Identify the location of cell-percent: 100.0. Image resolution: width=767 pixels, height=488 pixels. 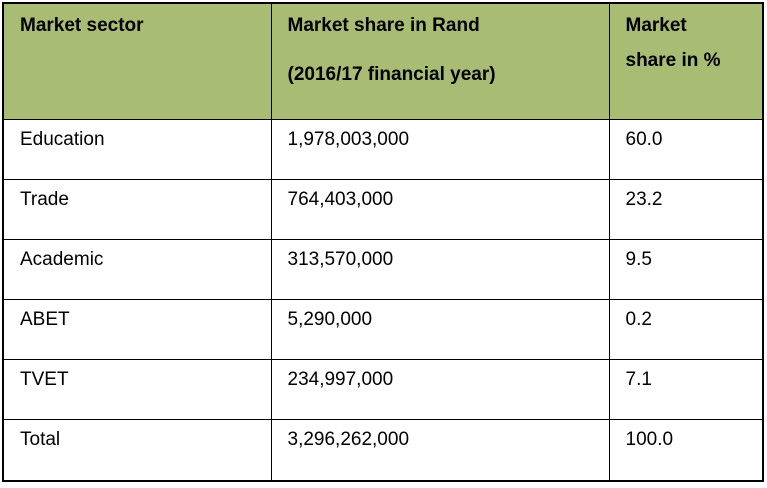
(686, 450).